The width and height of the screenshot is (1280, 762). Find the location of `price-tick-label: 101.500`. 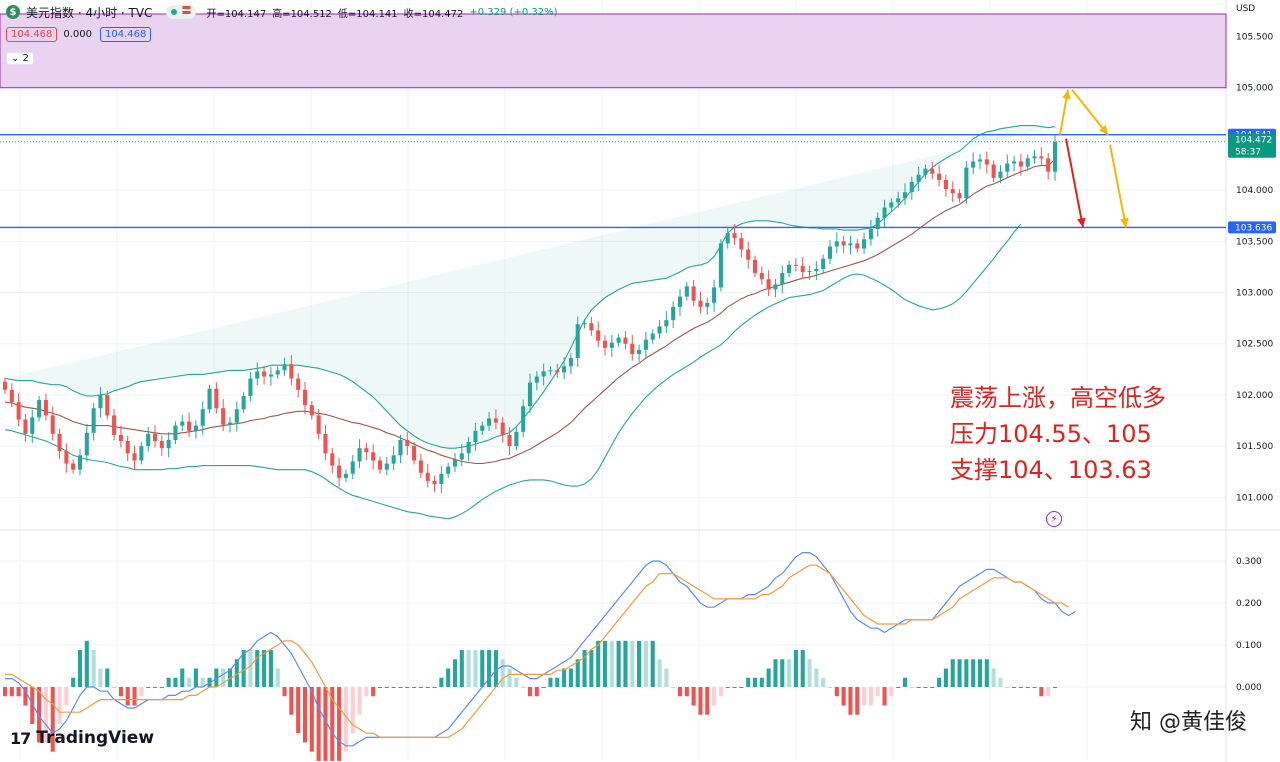

price-tick-label: 101.500 is located at coordinates (1254, 447).